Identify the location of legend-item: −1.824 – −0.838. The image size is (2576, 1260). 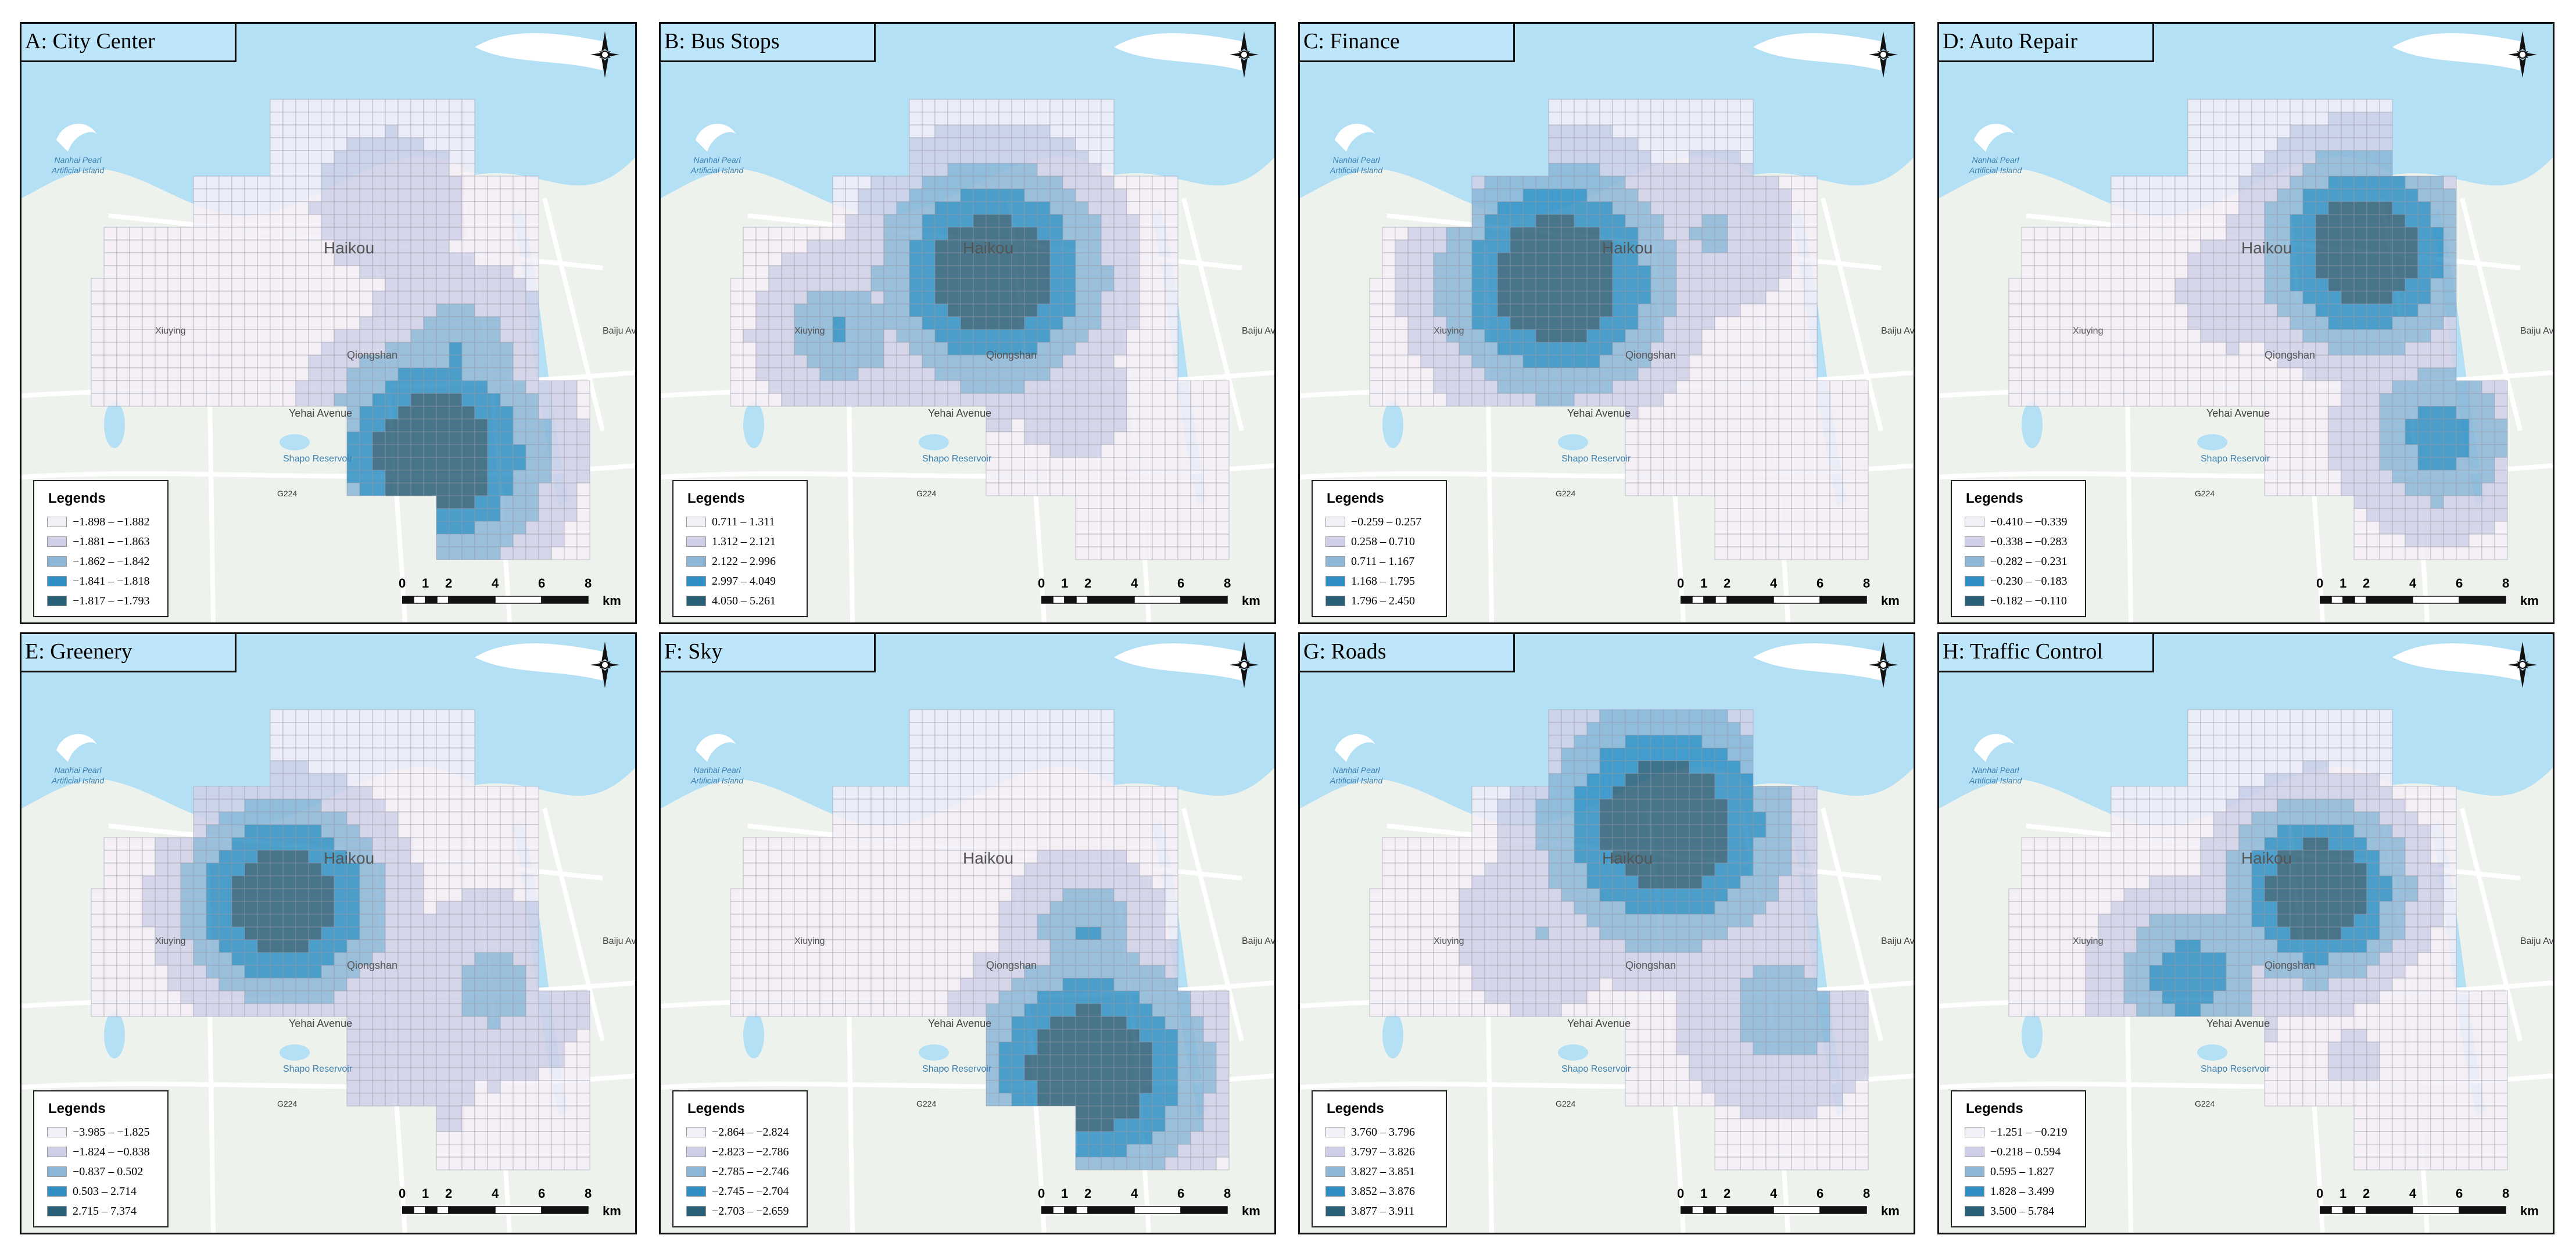
(106, 1153).